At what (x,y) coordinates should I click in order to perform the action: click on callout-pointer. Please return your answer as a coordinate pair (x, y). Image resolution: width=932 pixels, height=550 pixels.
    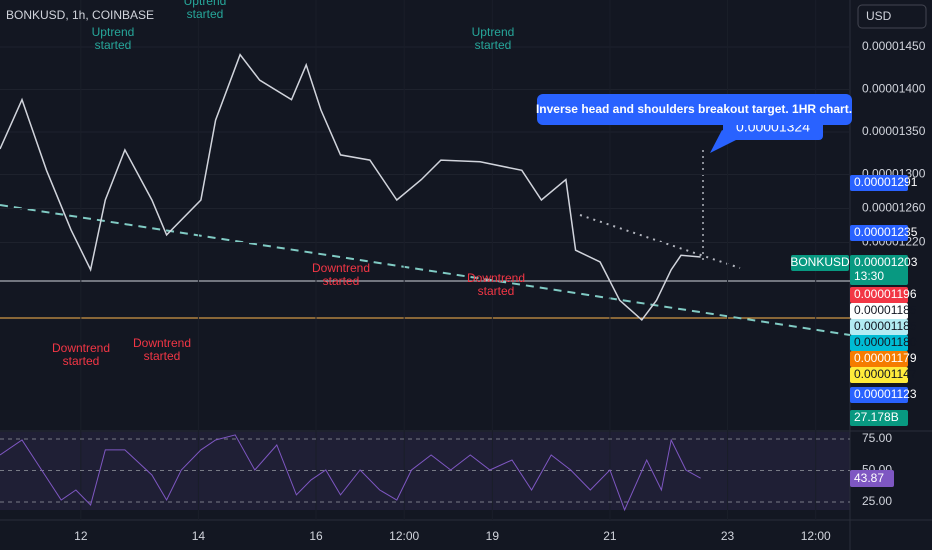
    Looking at the image, I should click on (725, 141).